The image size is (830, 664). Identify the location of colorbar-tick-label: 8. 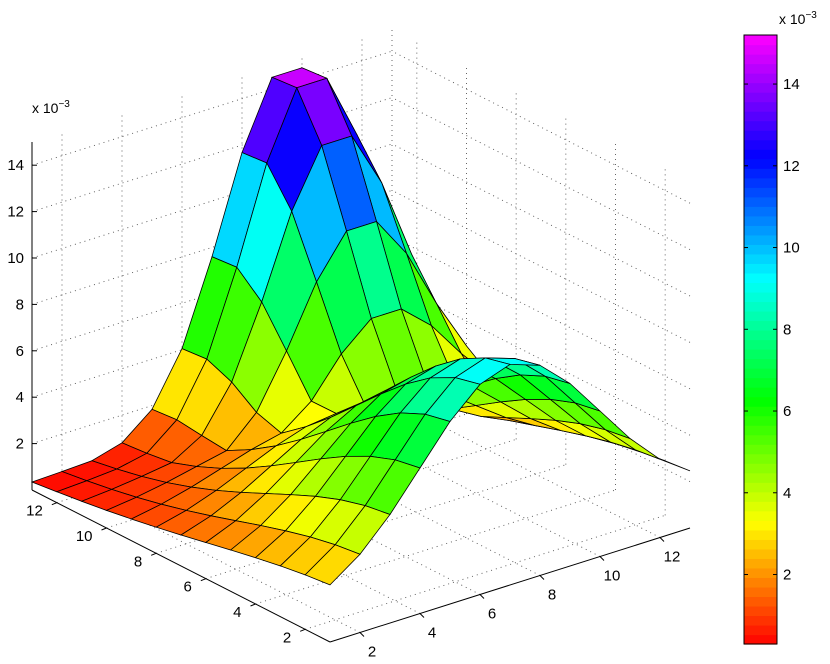
(787, 329).